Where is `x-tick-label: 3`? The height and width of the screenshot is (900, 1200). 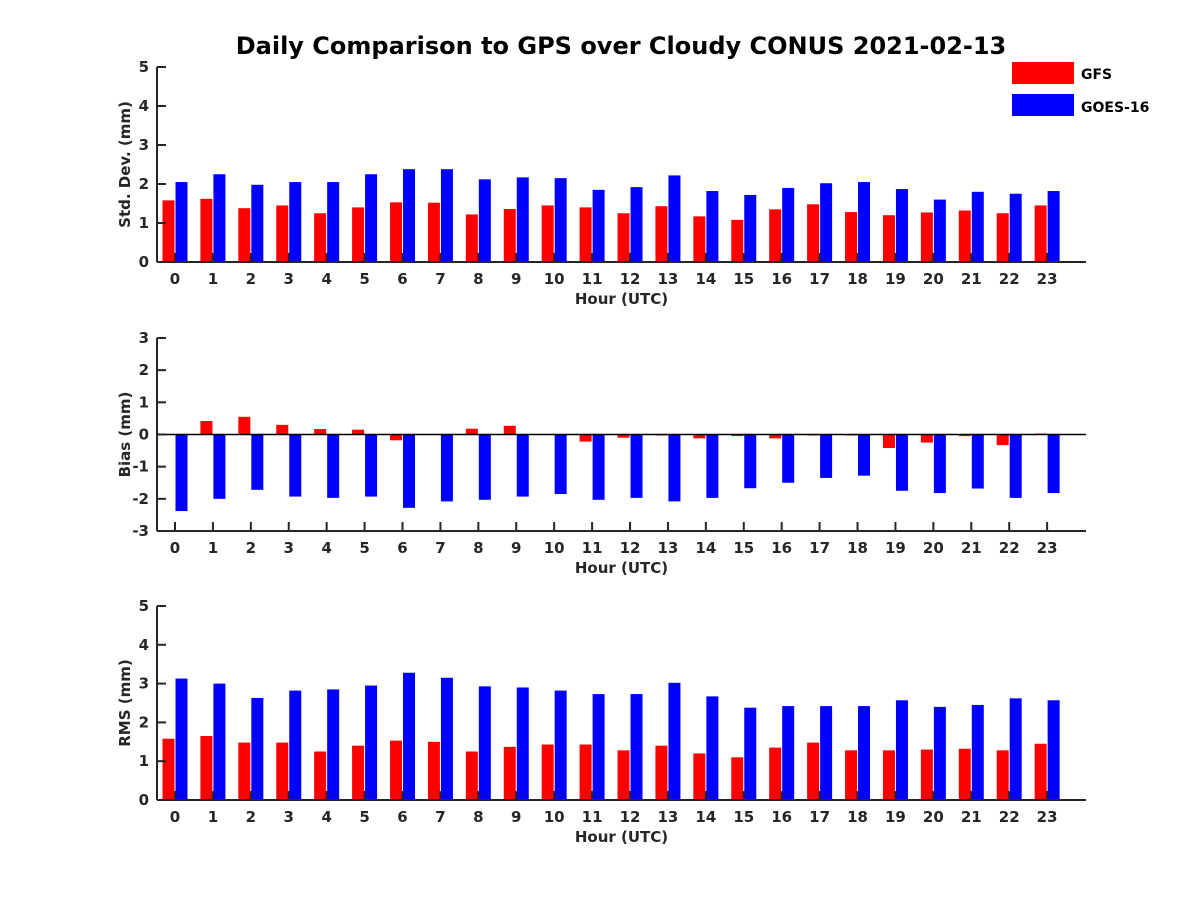
x-tick-label: 3 is located at coordinates (289, 279).